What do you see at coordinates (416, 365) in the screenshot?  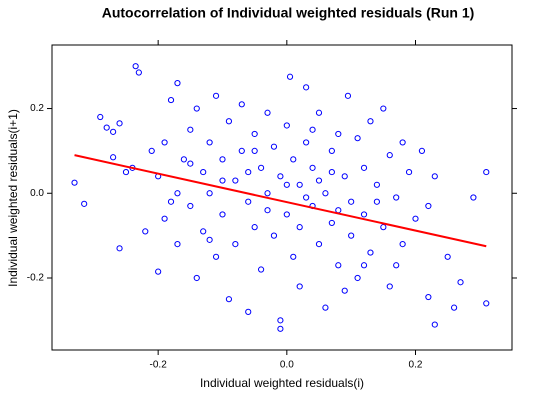 I see `x-tick-label: 0.2` at bounding box center [416, 365].